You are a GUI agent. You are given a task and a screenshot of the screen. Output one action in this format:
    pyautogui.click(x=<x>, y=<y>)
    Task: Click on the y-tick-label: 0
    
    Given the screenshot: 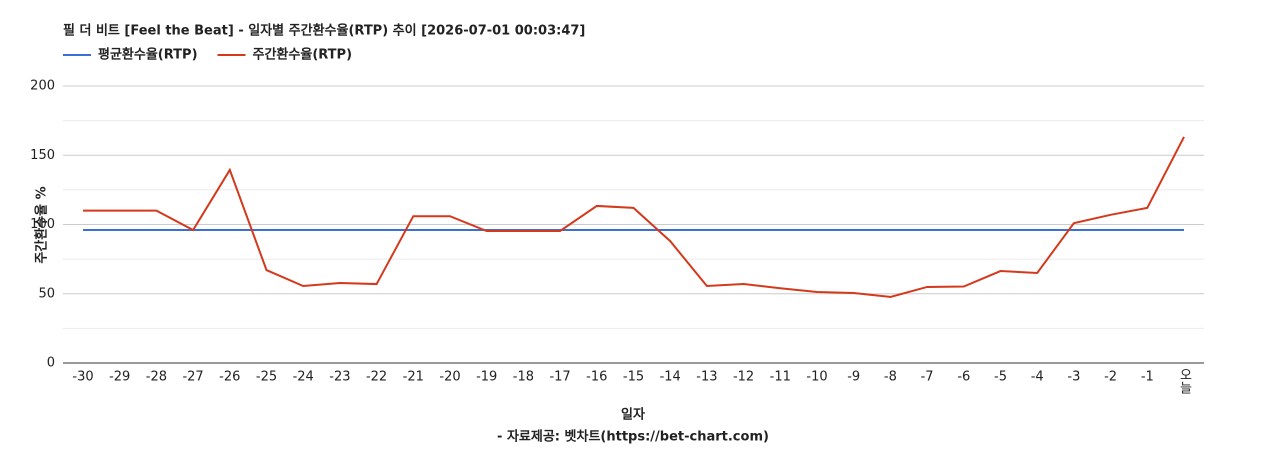 What is the action you would take?
    pyautogui.click(x=51, y=363)
    